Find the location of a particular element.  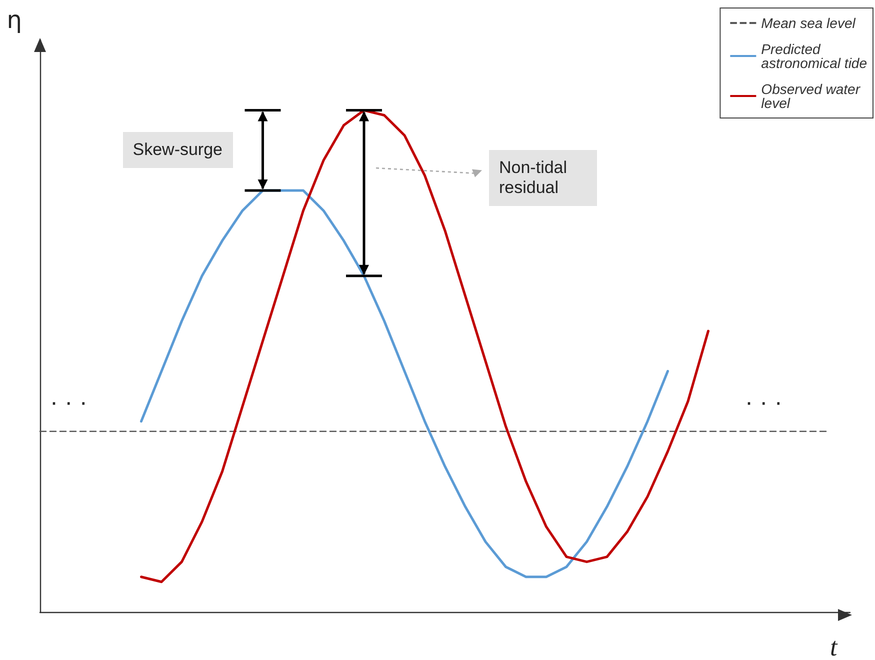

x-axis-title: t is located at coordinates (834, 646).